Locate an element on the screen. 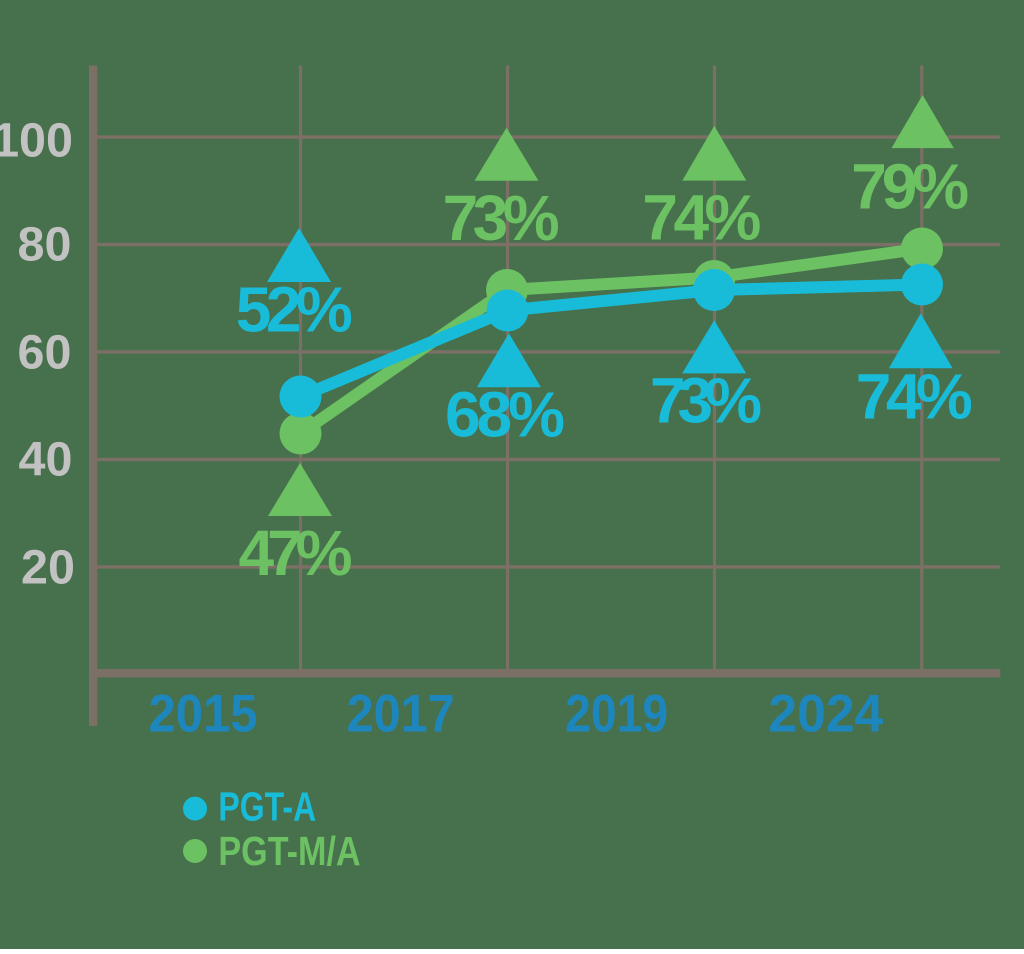 The image size is (1024, 954). svg-text: 68% is located at coordinates (505, 414).